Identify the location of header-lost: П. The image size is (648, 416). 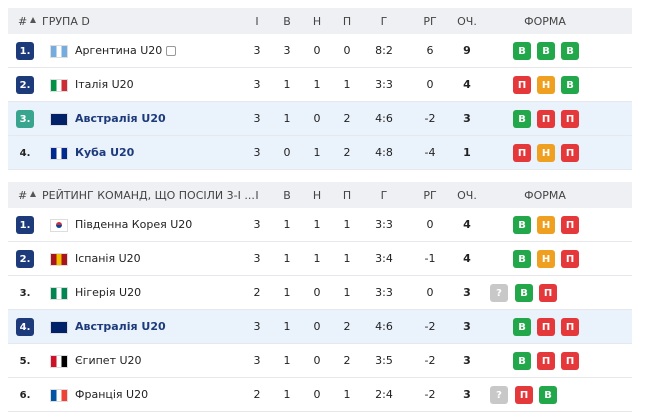
(347, 21).